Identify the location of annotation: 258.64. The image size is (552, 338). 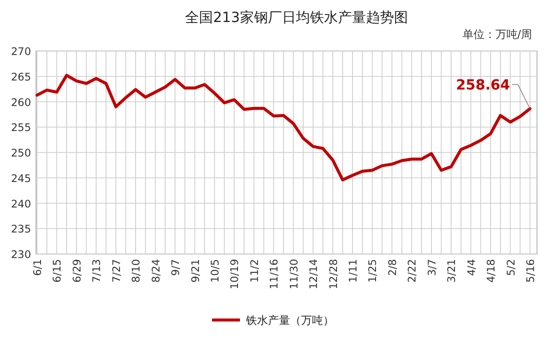
(483, 86).